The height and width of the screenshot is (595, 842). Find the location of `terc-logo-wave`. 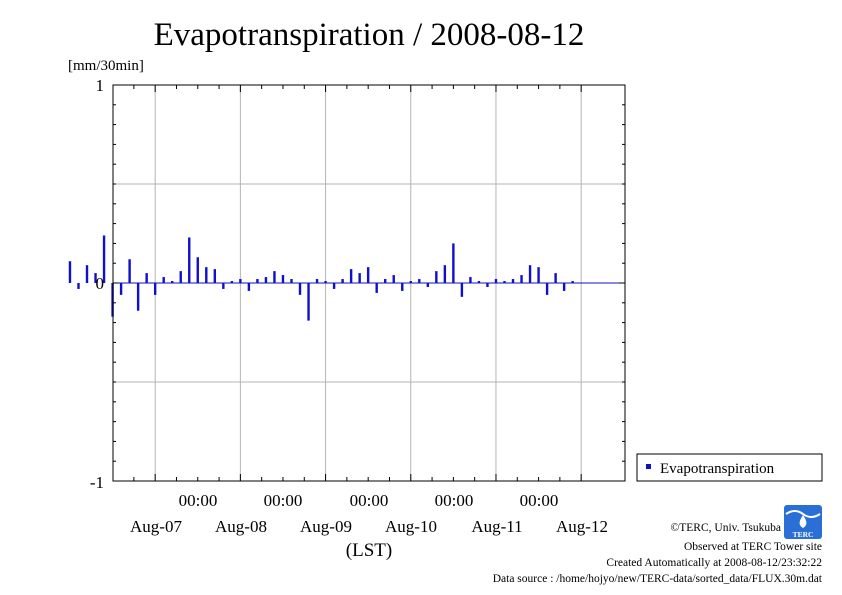

terc-logo-wave is located at coordinates (803, 514).